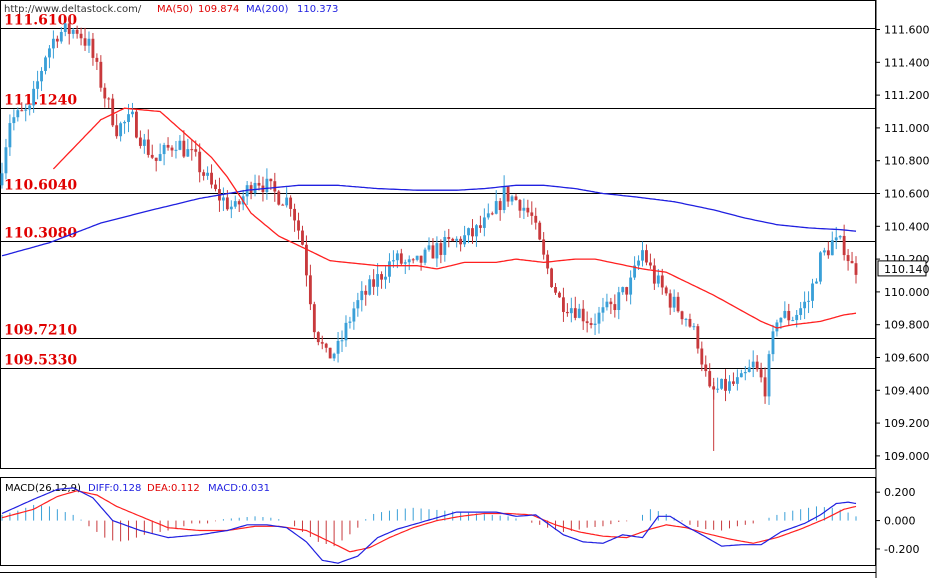 The width and height of the screenshot is (930, 578). What do you see at coordinates (114, 488) in the screenshot?
I see `macd-diff-legend: DIFF:0.128` at bounding box center [114, 488].